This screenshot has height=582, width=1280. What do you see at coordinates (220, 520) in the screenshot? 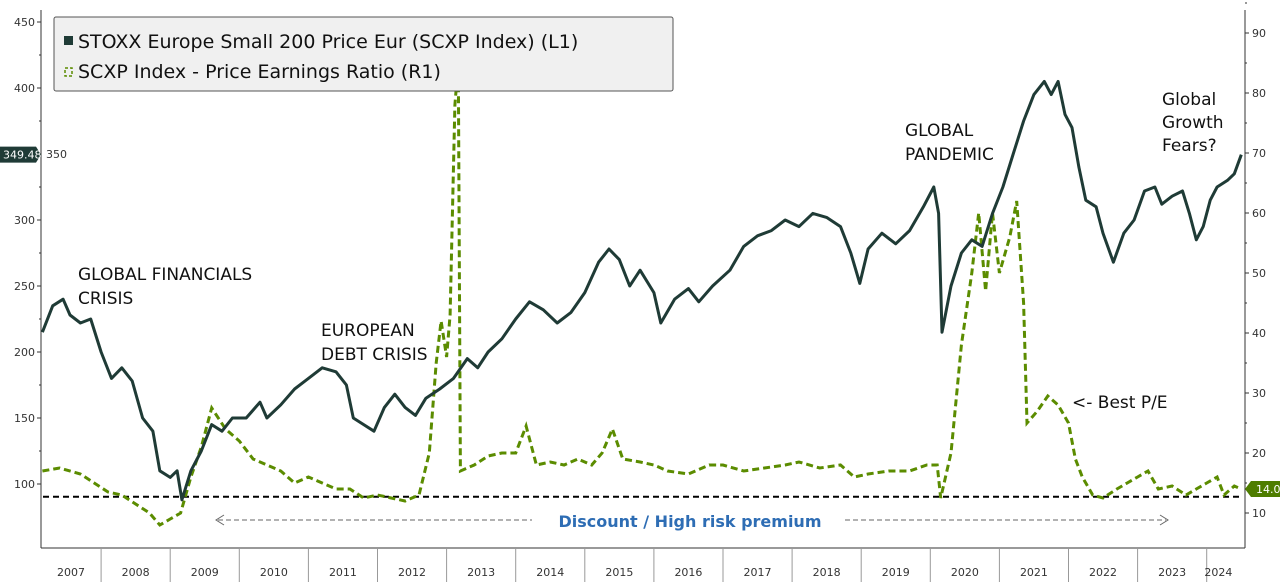
I see `arrow-left-head` at bounding box center [220, 520].